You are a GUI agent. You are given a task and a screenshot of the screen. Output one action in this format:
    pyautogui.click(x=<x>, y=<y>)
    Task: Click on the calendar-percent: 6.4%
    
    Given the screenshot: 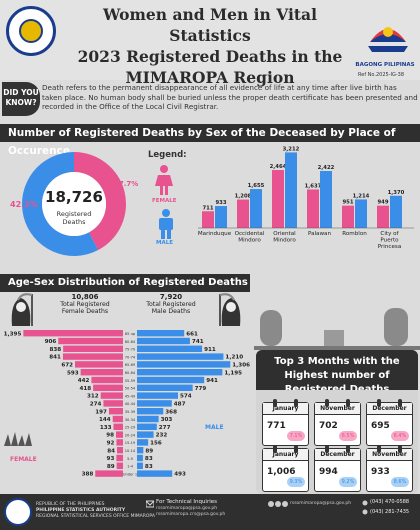 What is the action you would take?
    pyautogui.click(x=400, y=436)
    